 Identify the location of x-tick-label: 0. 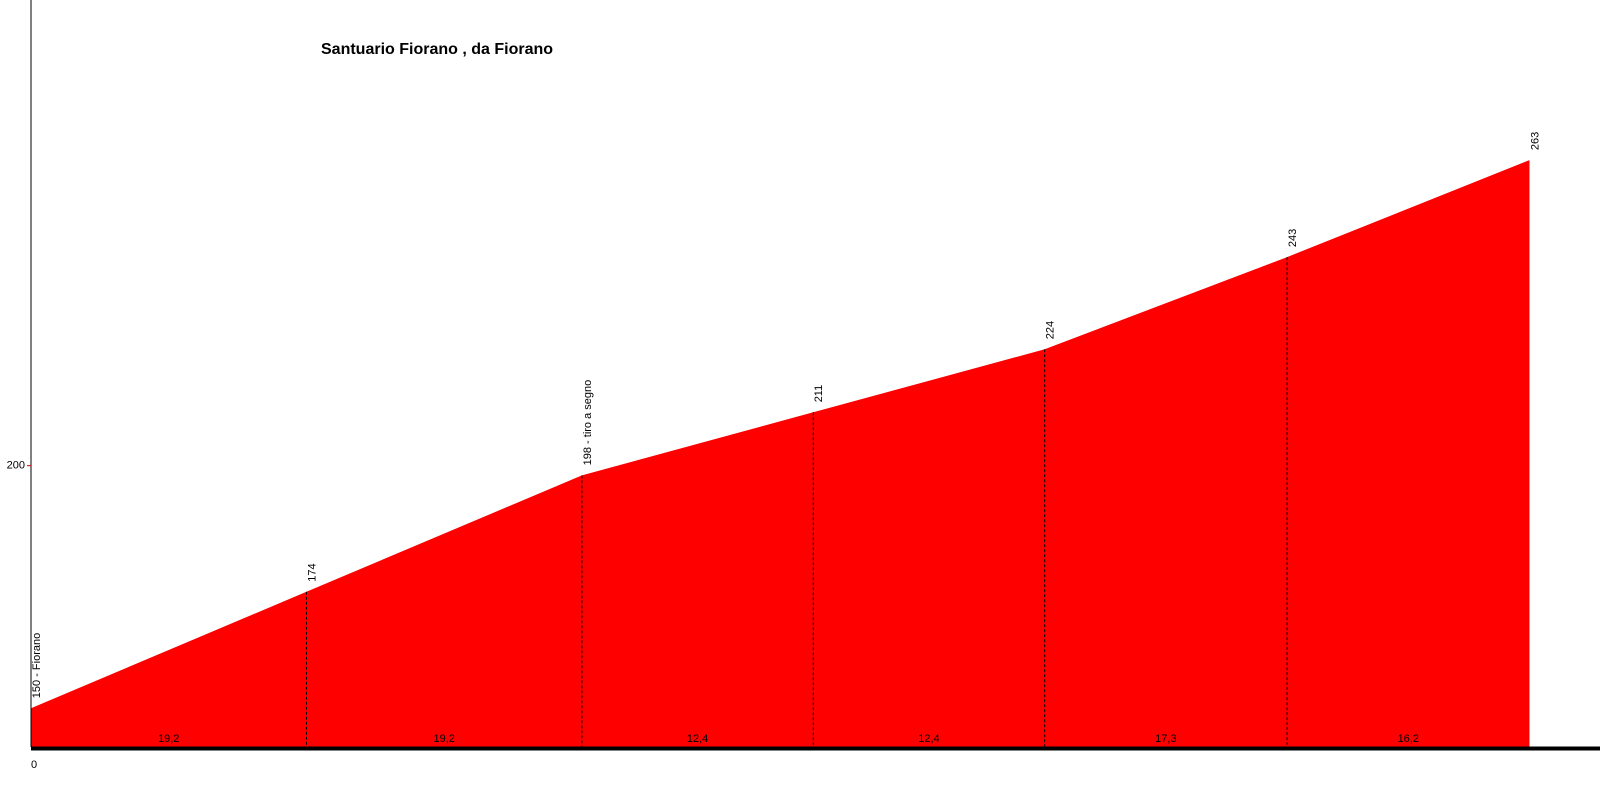
(34, 765).